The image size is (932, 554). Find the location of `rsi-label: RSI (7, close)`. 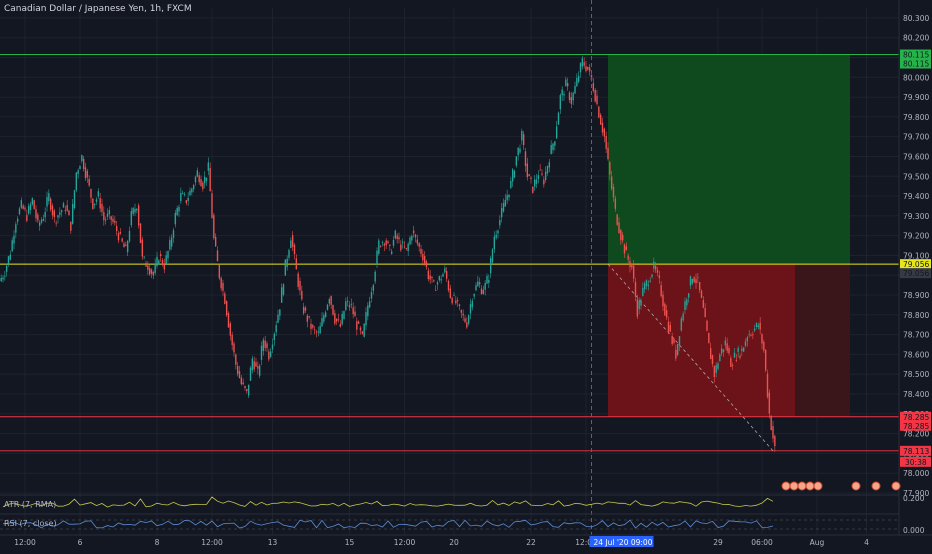

rsi-label: RSI (7, close) is located at coordinates (30, 523).